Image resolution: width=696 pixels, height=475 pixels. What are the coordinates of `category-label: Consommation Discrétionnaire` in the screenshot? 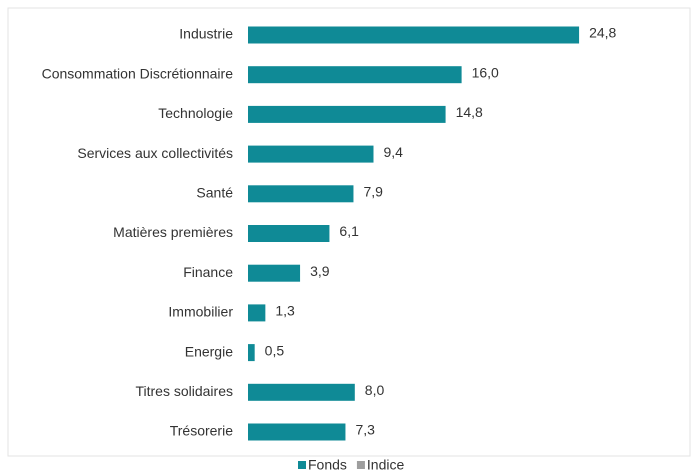 It's located at (138, 73).